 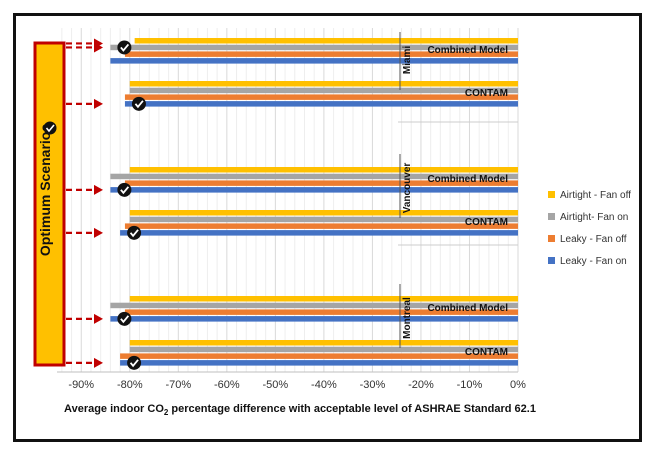 I want to click on x-tick-label: 0%, so click(x=518, y=385).